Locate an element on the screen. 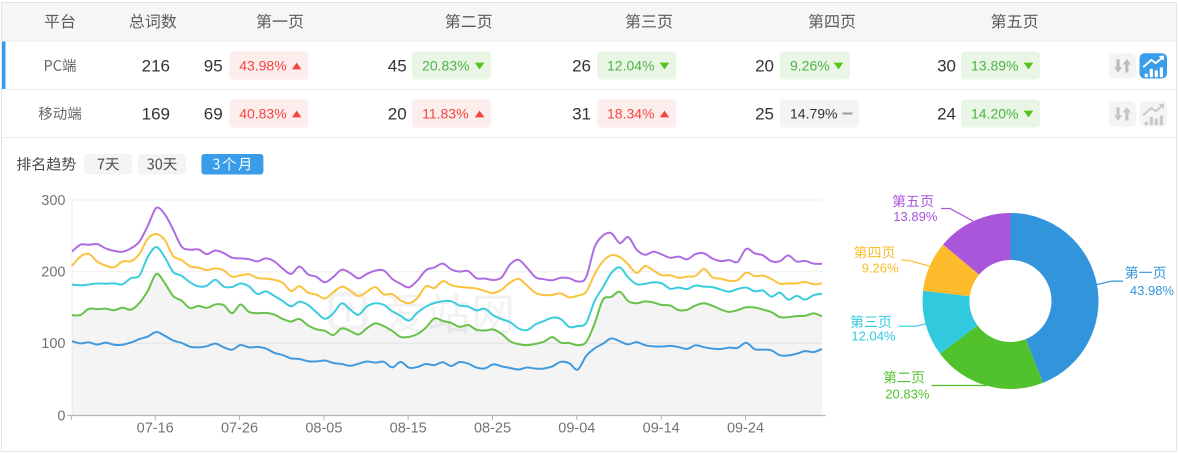  svg-text: 18.34% is located at coordinates (630, 114).